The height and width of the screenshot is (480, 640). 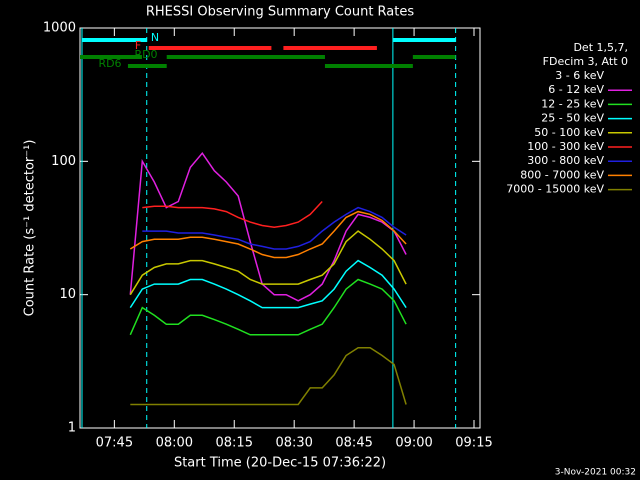 What do you see at coordinates (234, 443) in the screenshot?
I see `x-tick-label: 08:15` at bounding box center [234, 443].